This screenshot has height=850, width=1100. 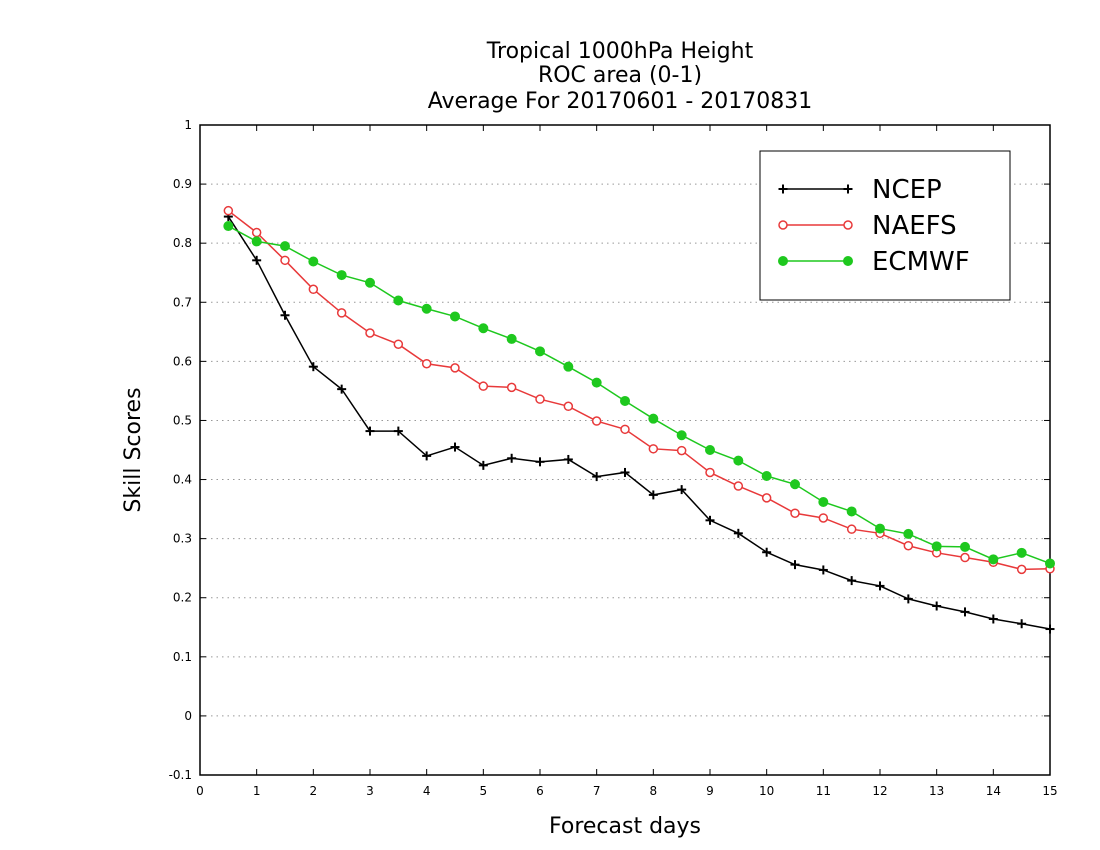 I want to click on x-tick-label: 10, so click(x=766, y=791).